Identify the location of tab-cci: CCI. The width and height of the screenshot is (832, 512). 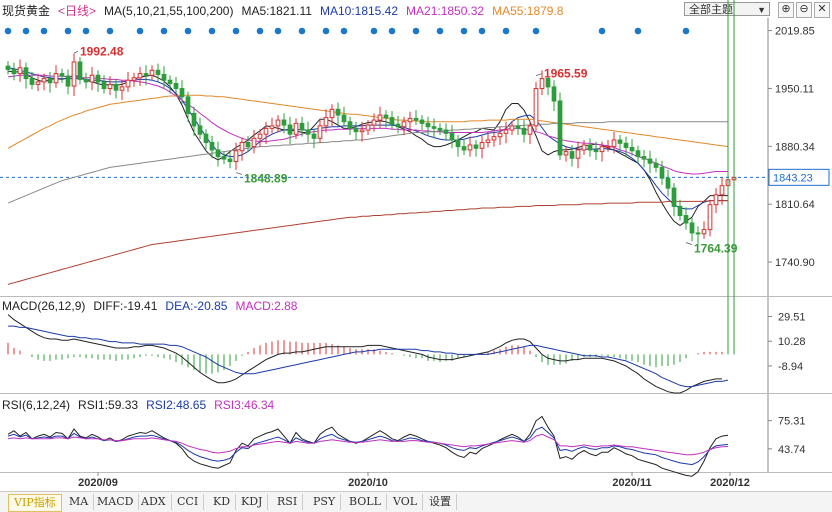
(188, 502).